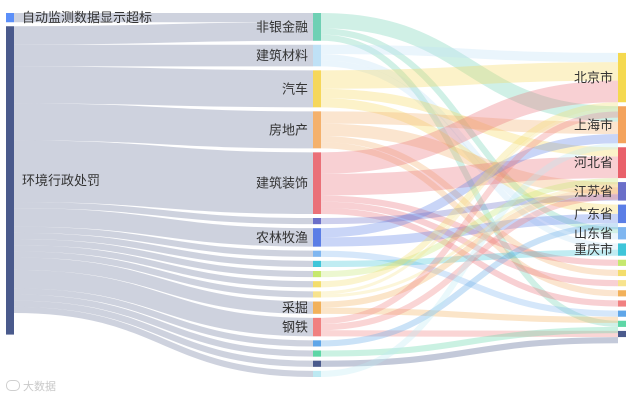 Image resolution: width=641 pixels, height=400 pixels. Describe the element at coordinates (593, 125) in the screenshot. I see `sankey-label-r2: 上海市` at that location.